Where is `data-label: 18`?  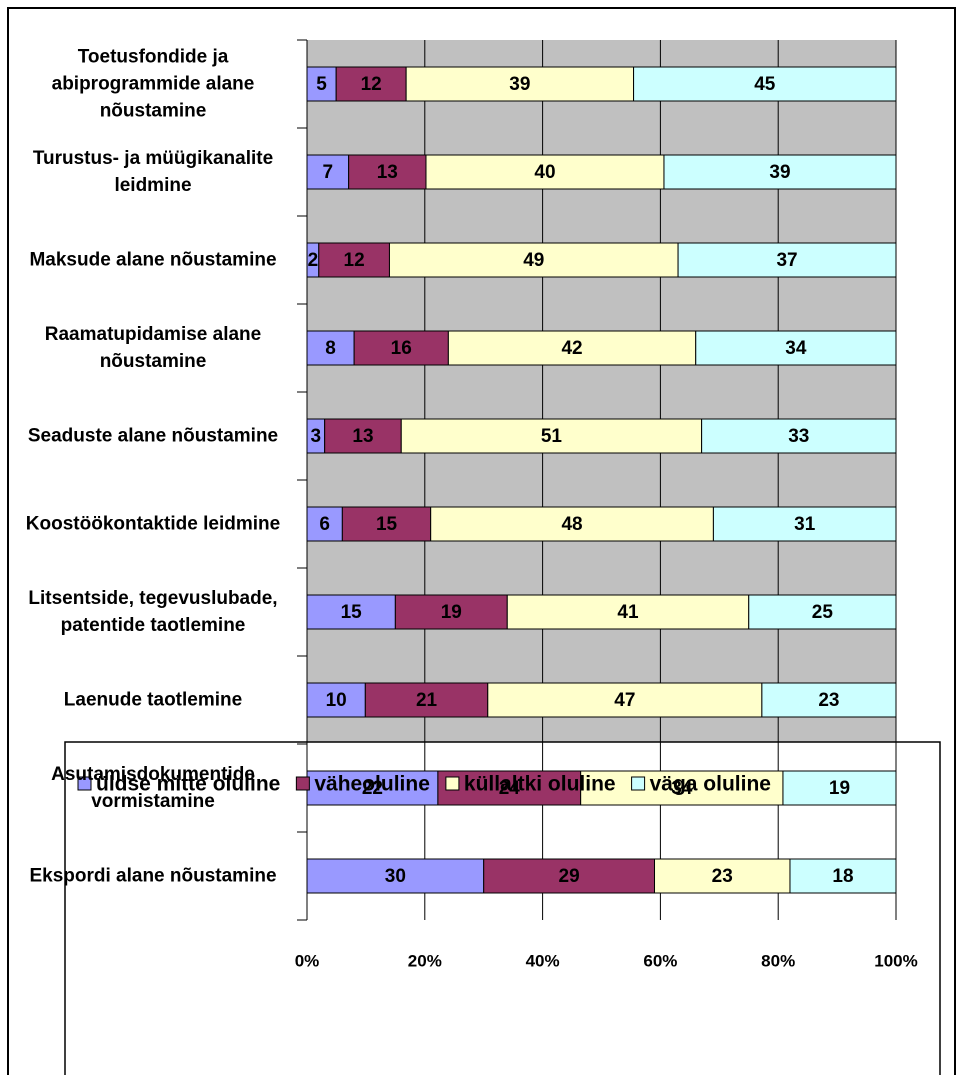 data-label: 18 is located at coordinates (842, 876).